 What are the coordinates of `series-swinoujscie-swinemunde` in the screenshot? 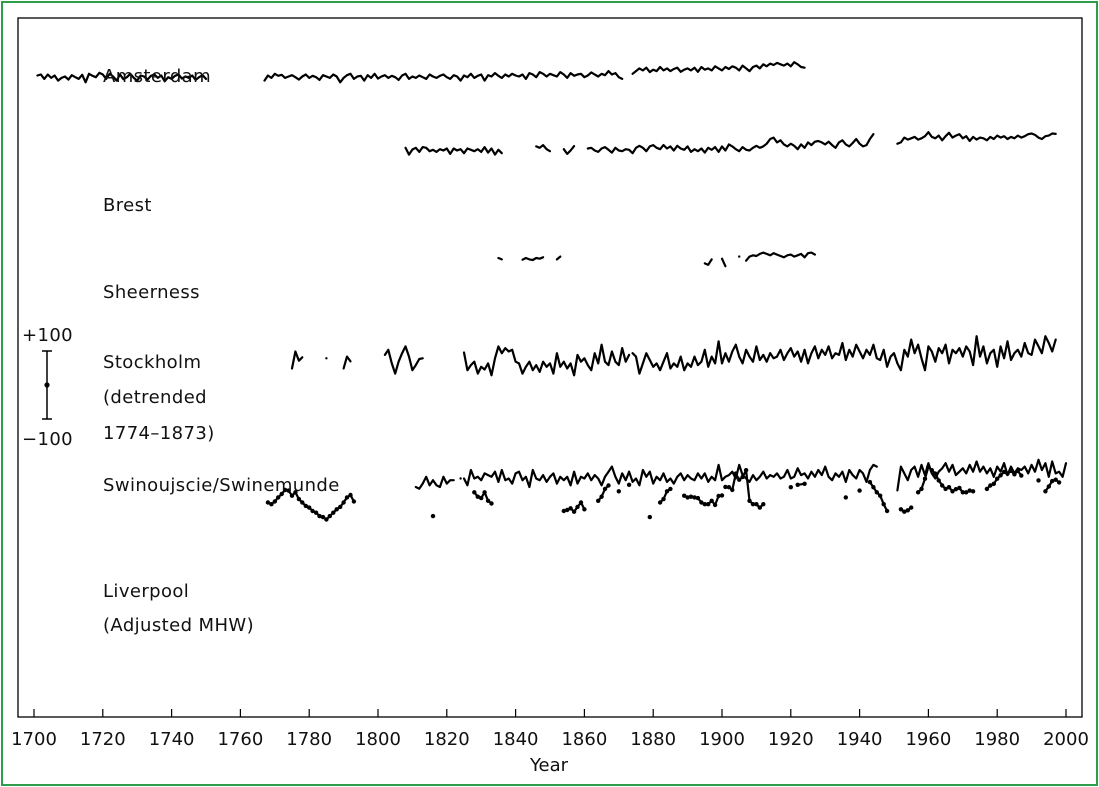 It's located at (741, 475).